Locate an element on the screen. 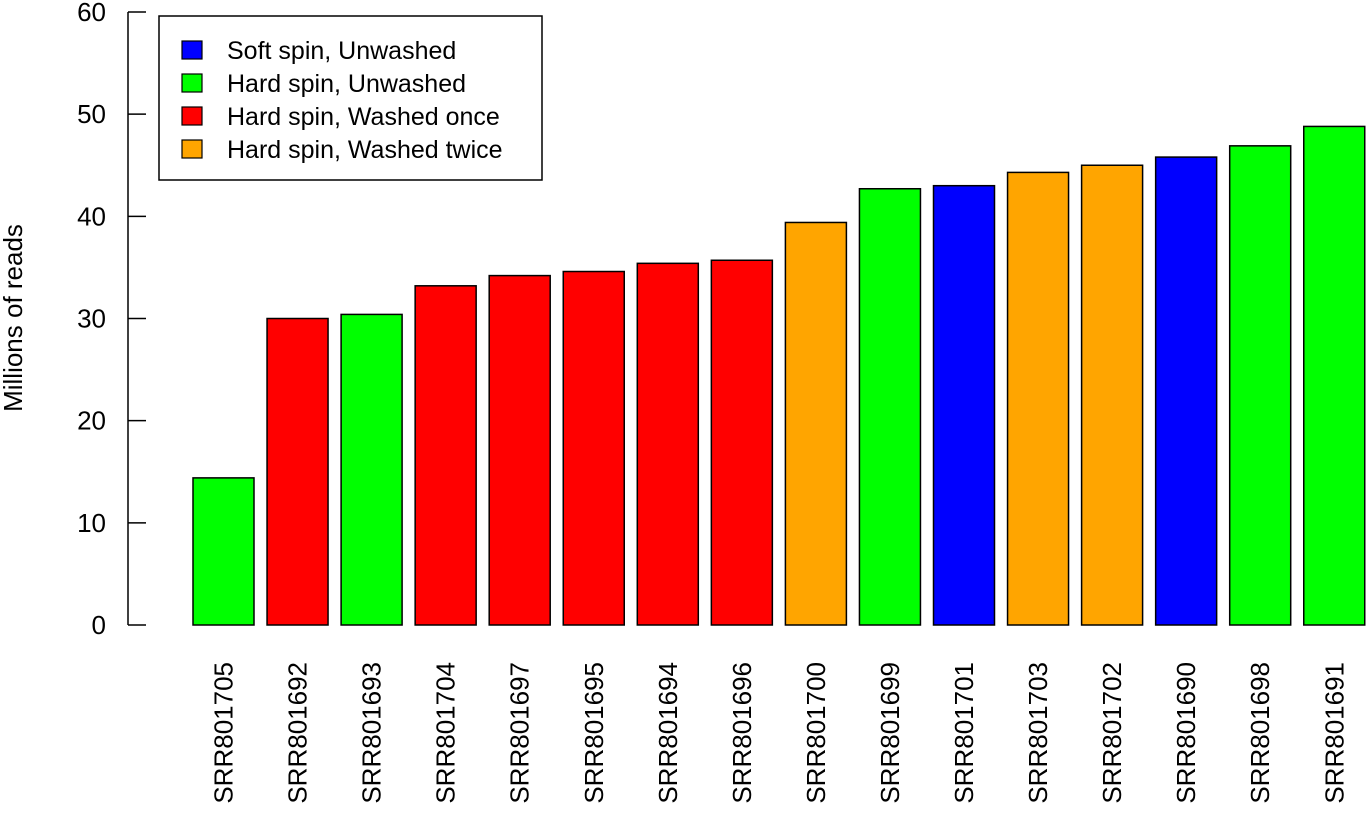 This screenshot has height=838, width=1368. x-tick-label: SRR801698 is located at coordinates (1260, 733).